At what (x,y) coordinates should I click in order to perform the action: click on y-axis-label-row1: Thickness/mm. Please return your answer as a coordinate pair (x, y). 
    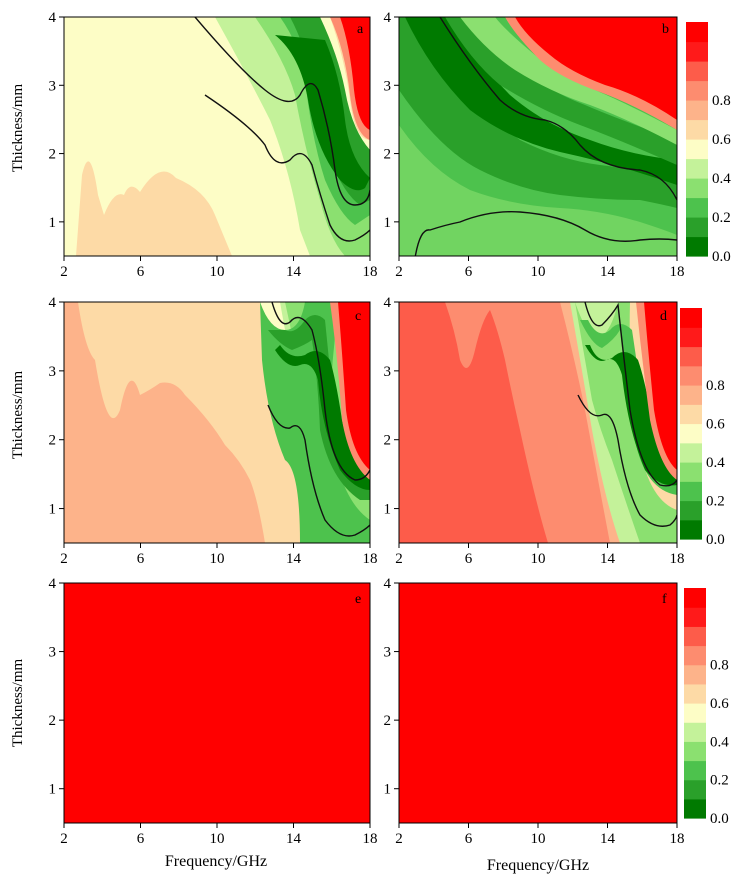
    Looking at the image, I should click on (18, 128).